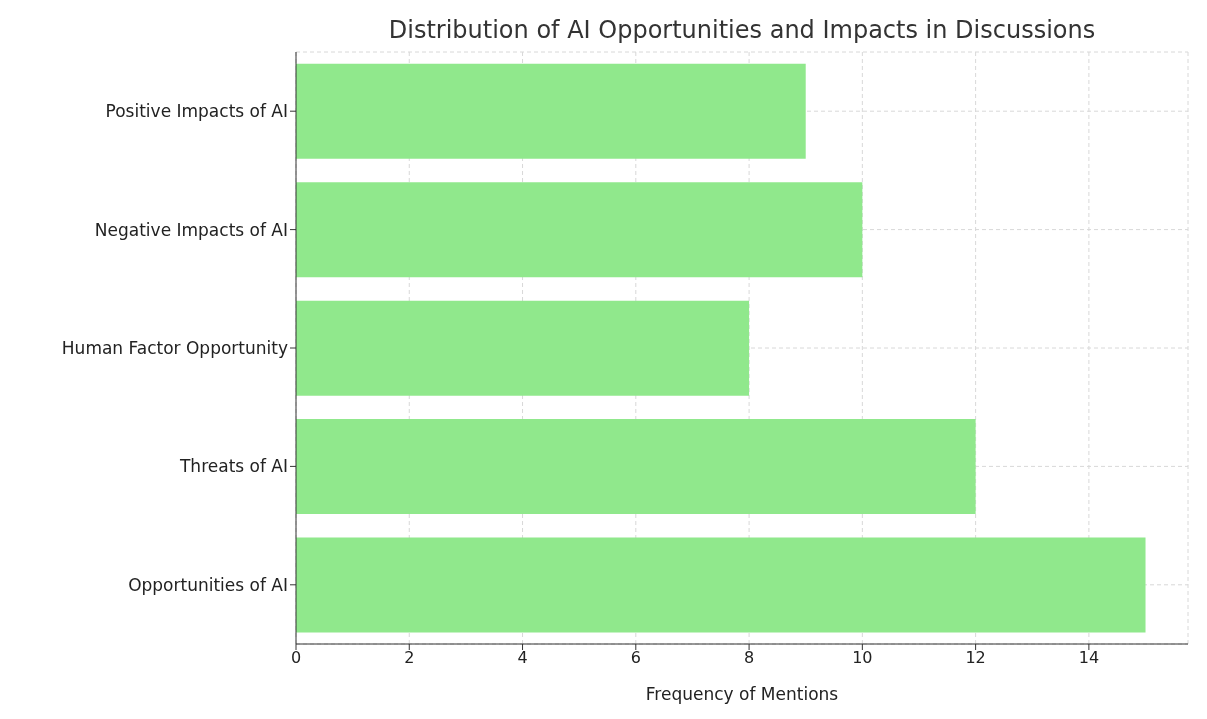 The width and height of the screenshot is (1207, 719). I want to click on x-tick-label: 6, so click(635, 658).